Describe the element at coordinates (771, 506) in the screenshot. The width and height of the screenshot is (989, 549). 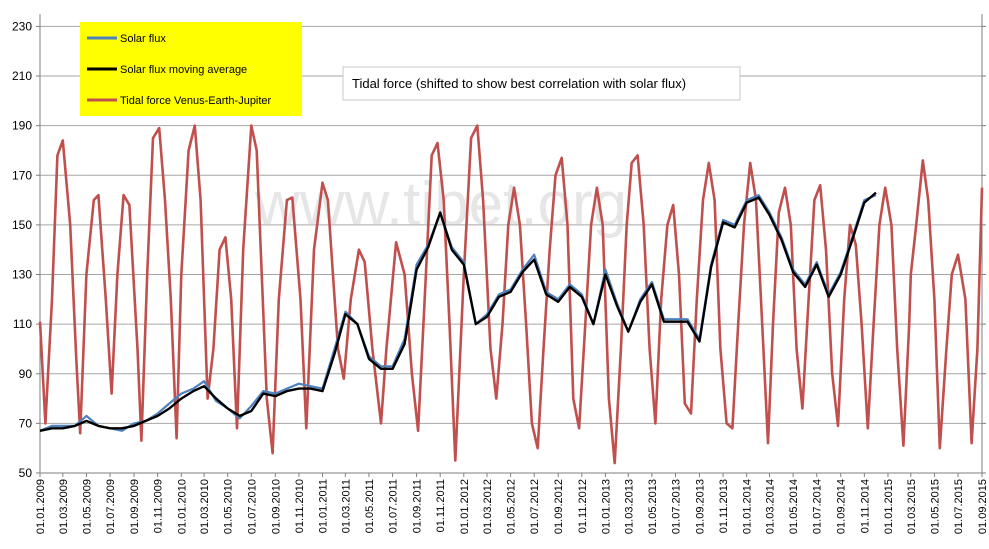
I see `x-tick-label: 01.03.2014` at that location.